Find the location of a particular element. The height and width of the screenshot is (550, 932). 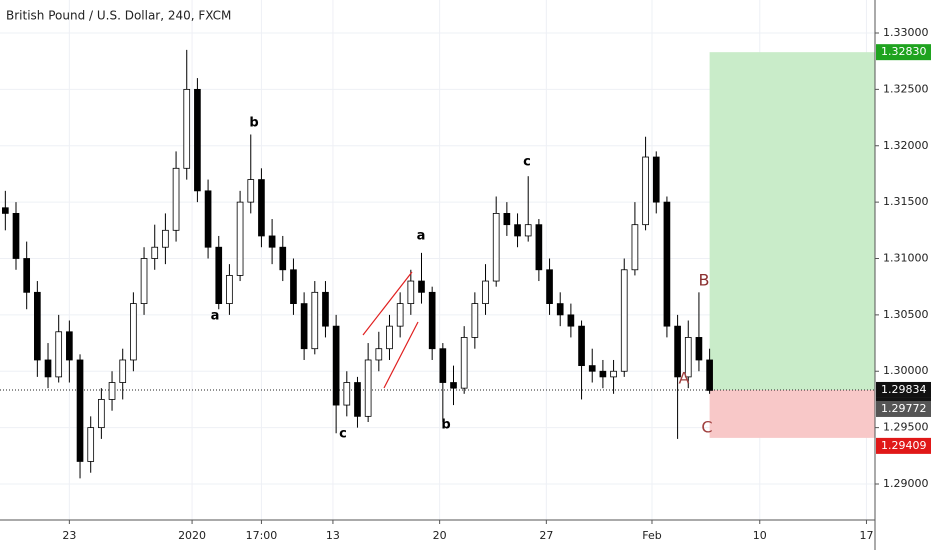

x-tick-label: 27 is located at coordinates (546, 535).